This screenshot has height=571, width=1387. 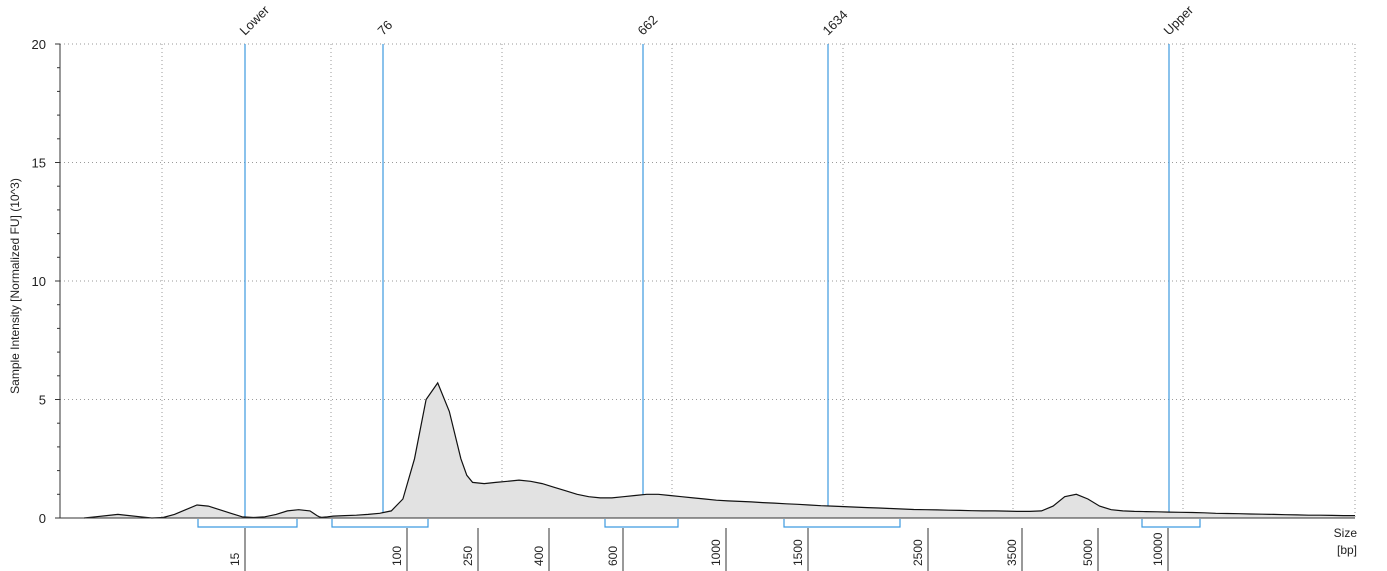 What do you see at coordinates (1088, 552) in the screenshot?
I see `x-tick-label: 5000` at bounding box center [1088, 552].